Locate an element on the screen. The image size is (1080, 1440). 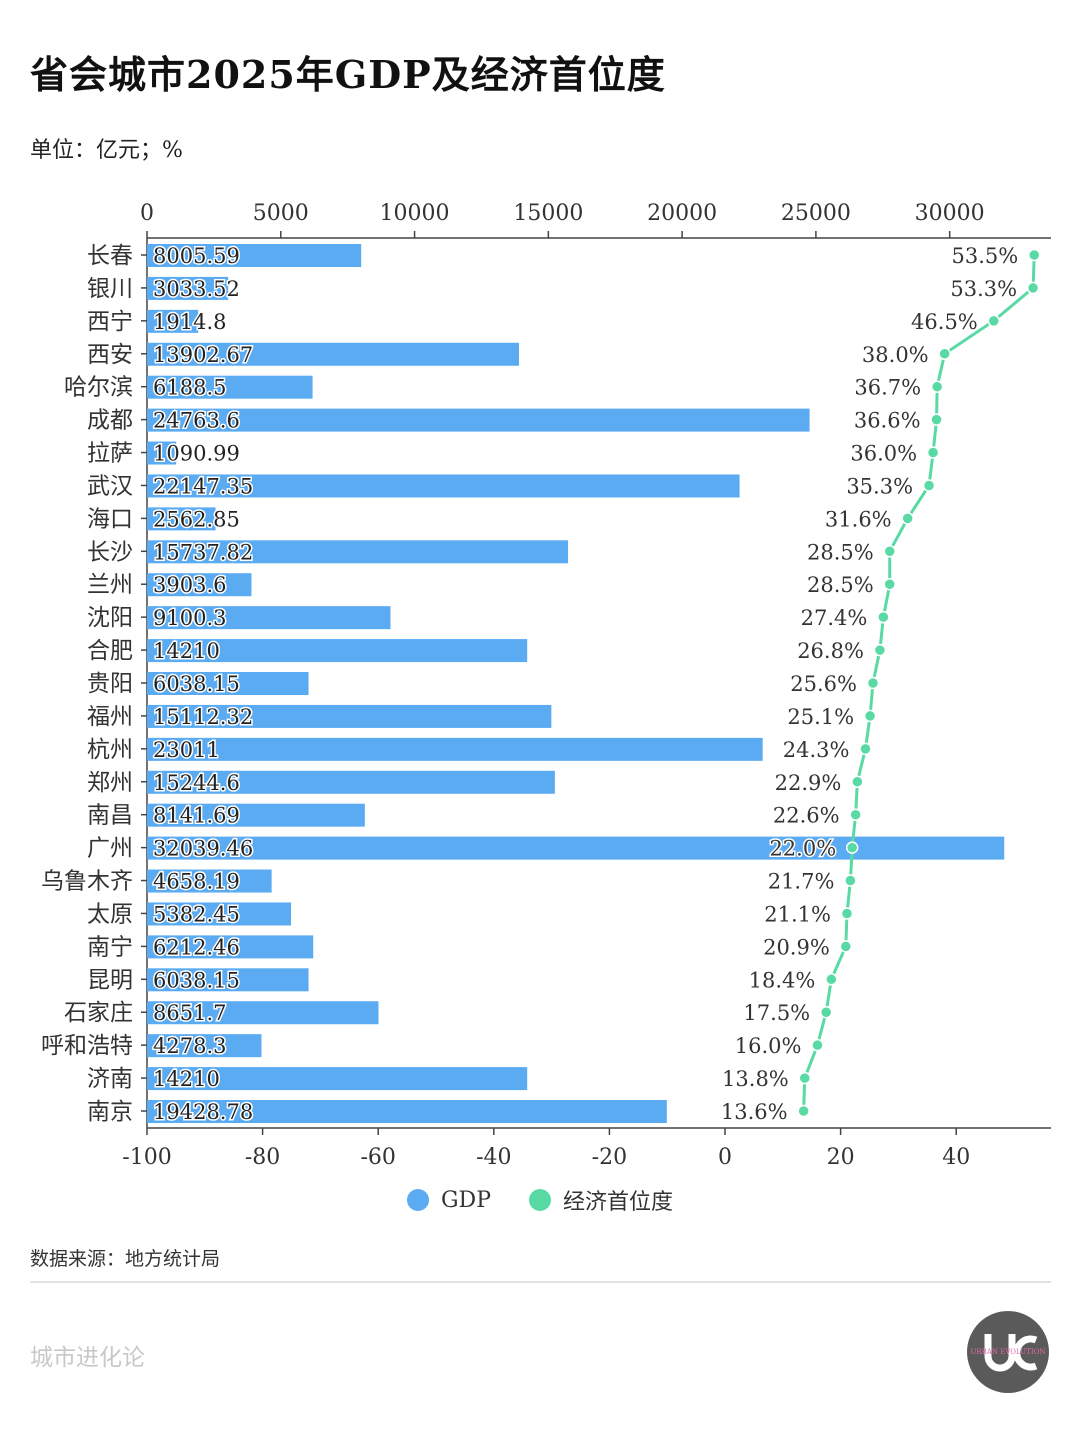
category-label: 郑州 is located at coordinates (110, 783).